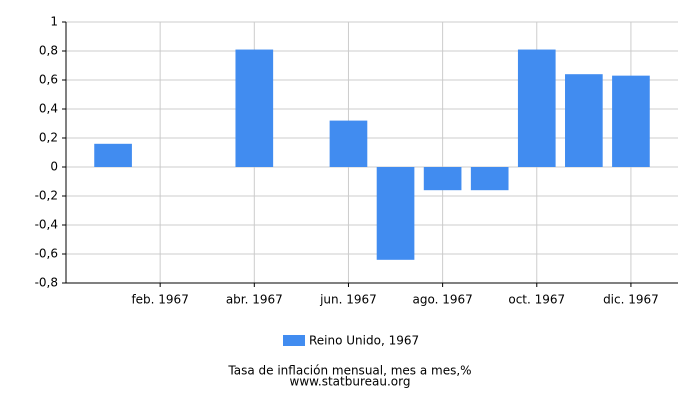  Describe the element at coordinates (349, 371) in the screenshot. I see `chart-subtitle: Tasa de inflación mensual, mes a mes,%` at that location.